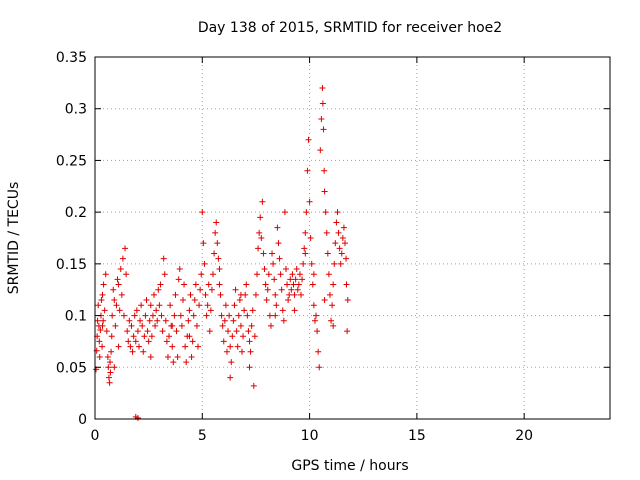 Image resolution: width=640 pixels, height=480 pixels. Describe the element at coordinates (71, 265) in the screenshot. I see `y-tick-label: 0.15` at that location.